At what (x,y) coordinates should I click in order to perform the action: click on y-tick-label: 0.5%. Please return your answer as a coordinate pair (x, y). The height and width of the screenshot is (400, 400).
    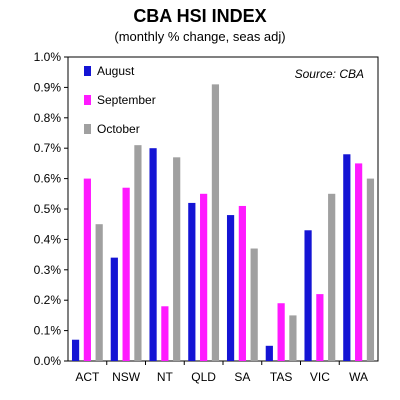
    Looking at the image, I should click on (48, 209).